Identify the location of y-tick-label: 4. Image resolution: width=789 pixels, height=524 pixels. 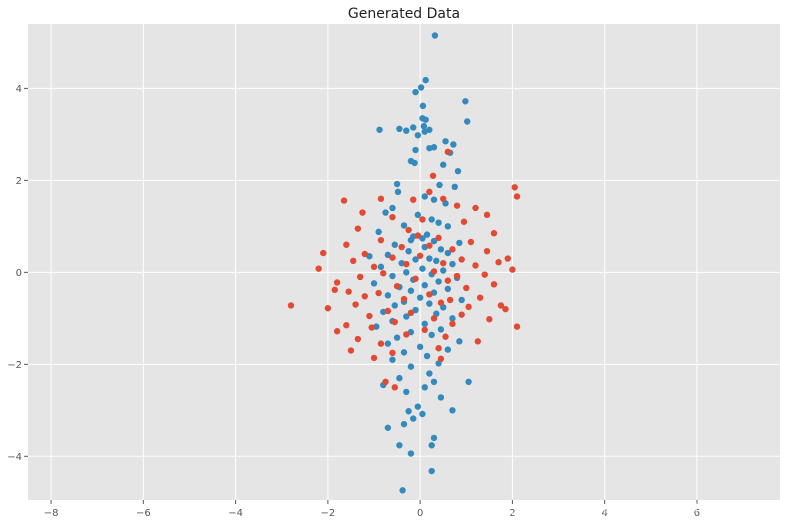
(19, 89).